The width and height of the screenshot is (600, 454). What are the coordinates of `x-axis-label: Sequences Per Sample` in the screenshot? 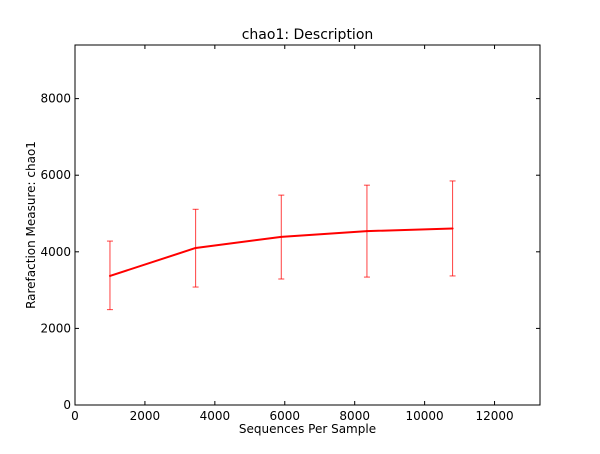 It's located at (307, 429).